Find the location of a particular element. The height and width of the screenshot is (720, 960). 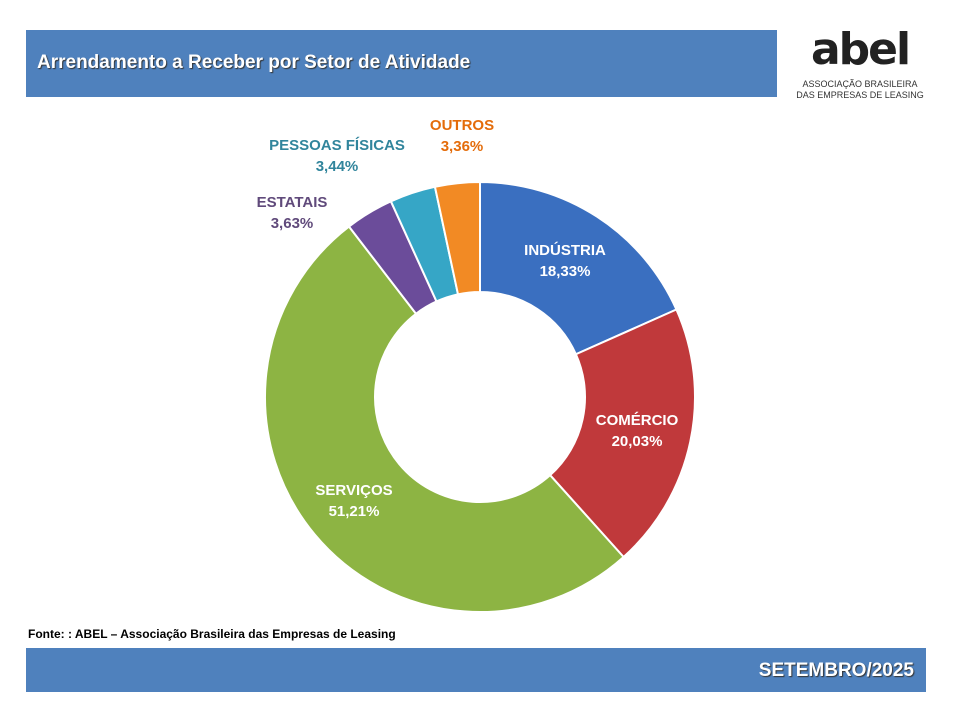

logo-mark: abel is located at coordinates (860, 49).